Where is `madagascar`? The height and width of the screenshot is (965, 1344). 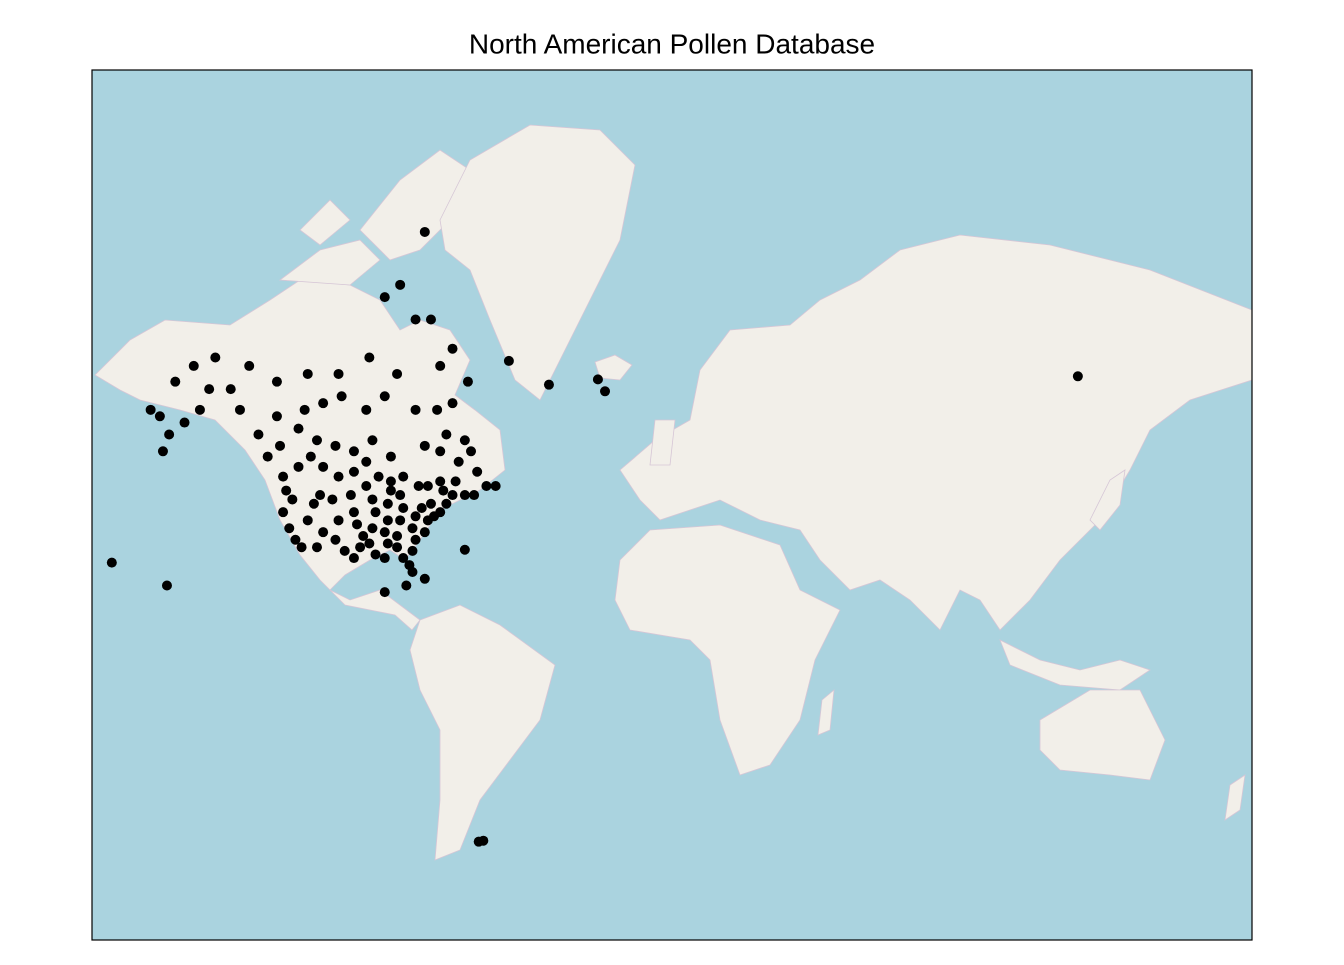 madagascar is located at coordinates (826, 712).